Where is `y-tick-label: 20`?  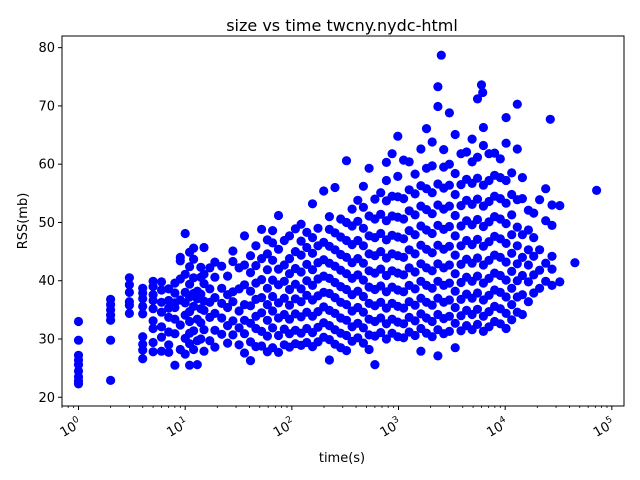 y-tick-label: 20 is located at coordinates (46, 398).